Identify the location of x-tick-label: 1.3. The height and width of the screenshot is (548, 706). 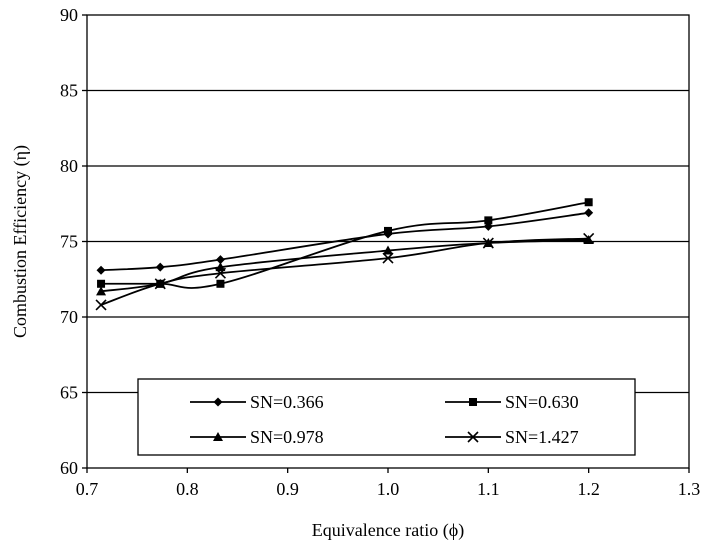
(689, 489).